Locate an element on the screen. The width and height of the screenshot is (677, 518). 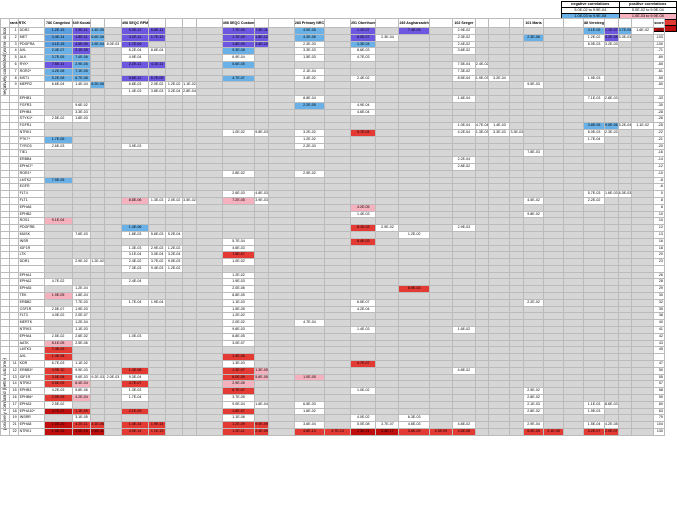
pvalue-cell: 2.6E-03 is located at coordinates (58, 146).